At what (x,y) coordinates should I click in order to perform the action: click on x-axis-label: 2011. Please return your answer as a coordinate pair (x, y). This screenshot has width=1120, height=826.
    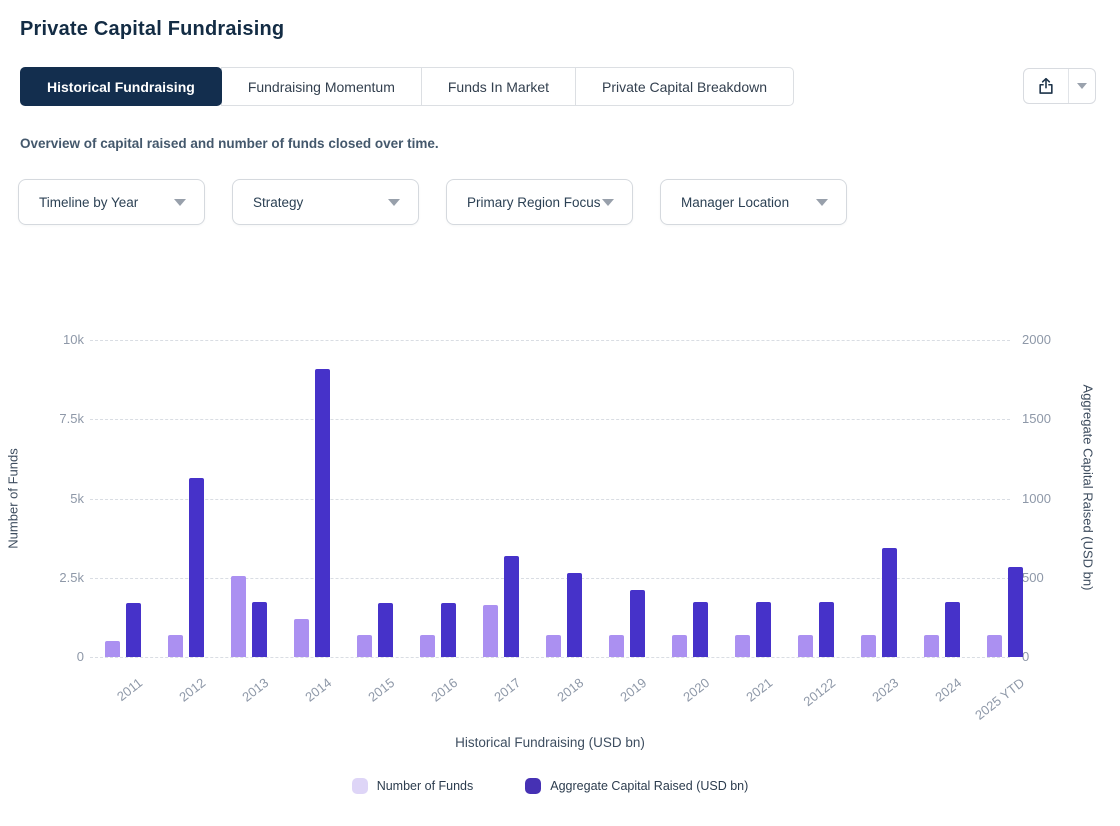
    Looking at the image, I should click on (129, 690).